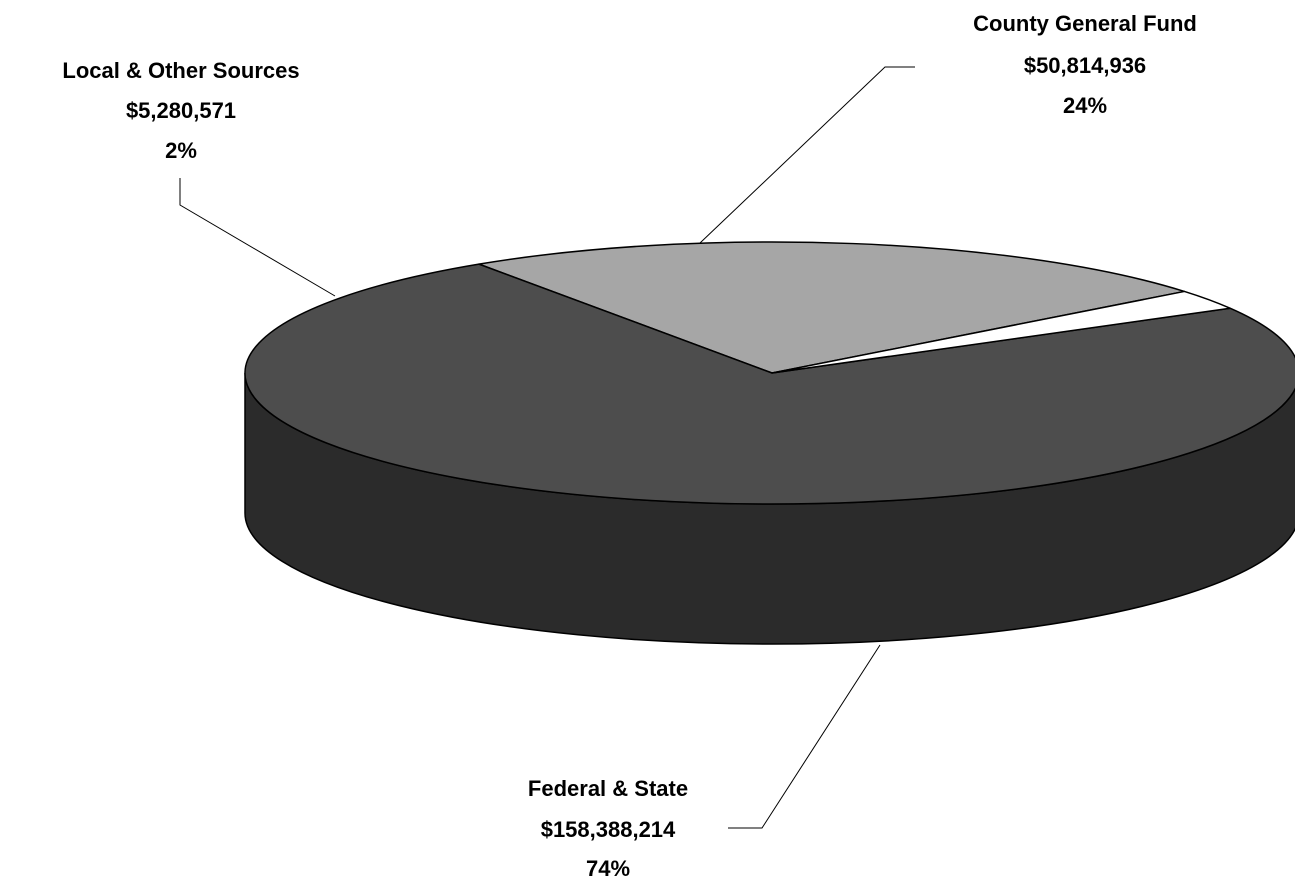 This screenshot has width=1295, height=880. What do you see at coordinates (180, 70) in the screenshot?
I see `slice-label-local-other-sources: Local & Other Sources` at bounding box center [180, 70].